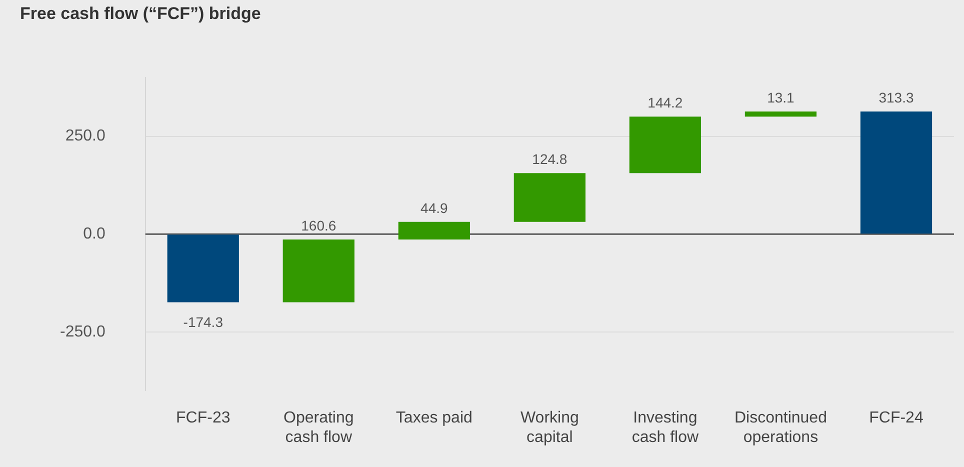  Describe the element at coordinates (434, 418) in the screenshot. I see `x-tick-label: Taxes paid` at that location.